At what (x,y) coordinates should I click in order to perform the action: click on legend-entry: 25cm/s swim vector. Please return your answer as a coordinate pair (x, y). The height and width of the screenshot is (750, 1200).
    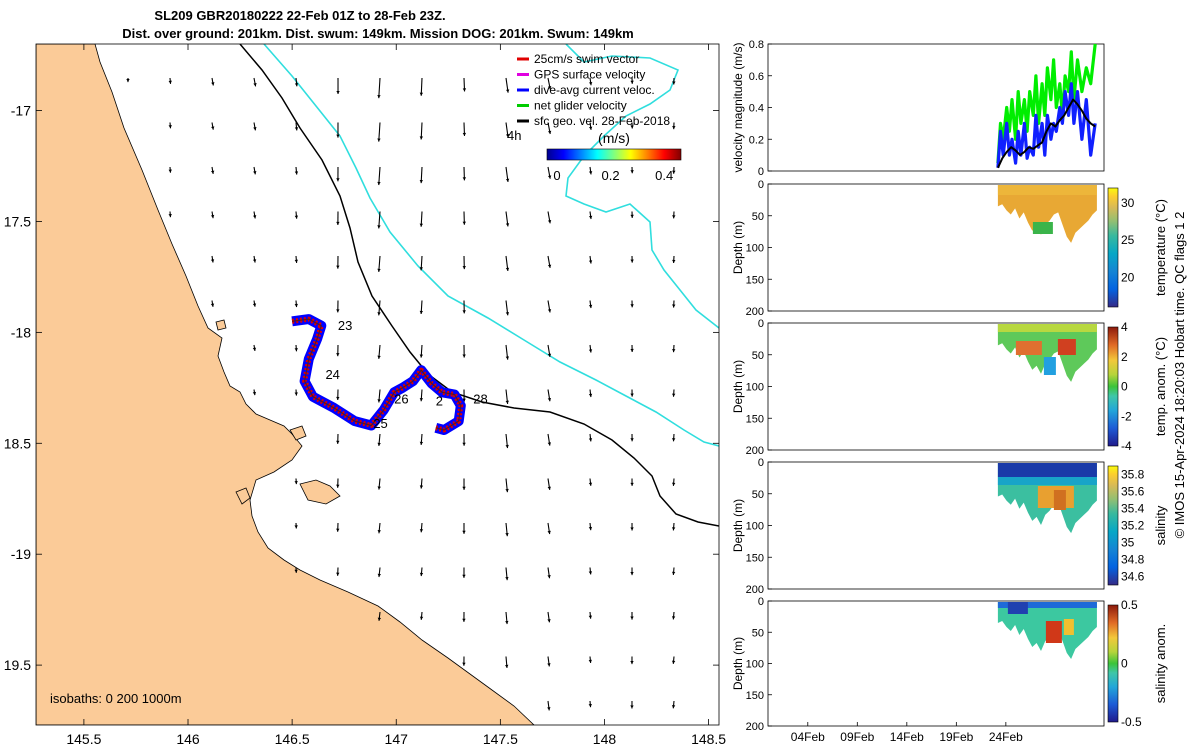
    Looking at the image, I should click on (586, 59).